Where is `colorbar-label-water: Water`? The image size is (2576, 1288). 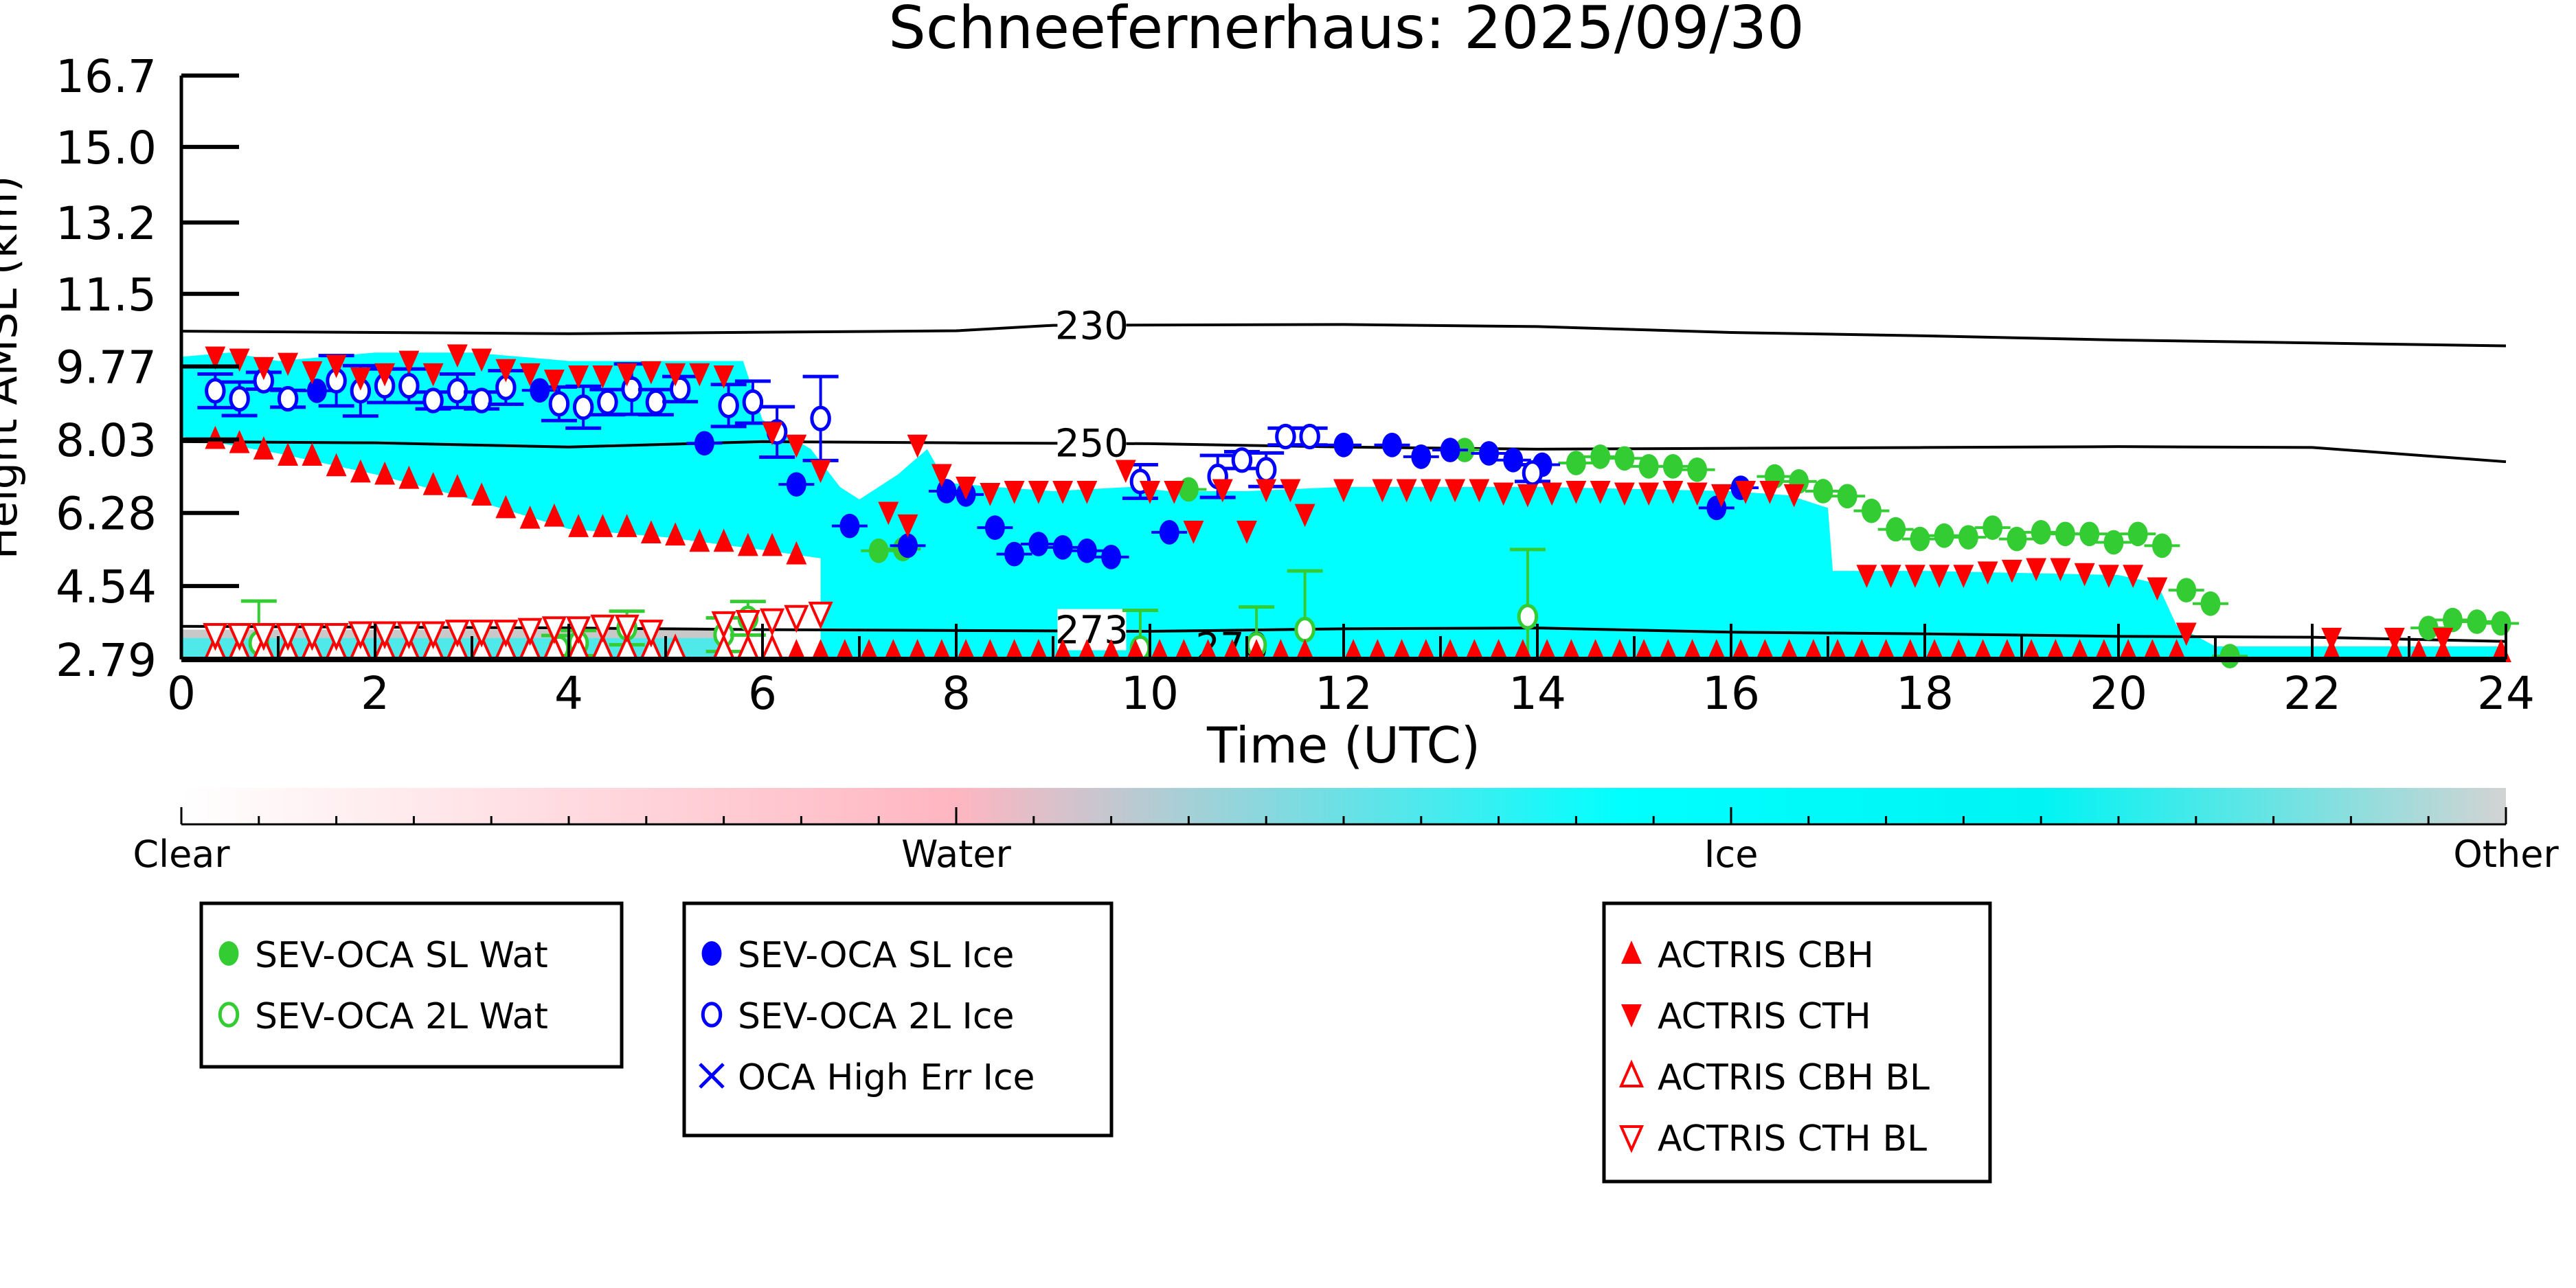 colorbar-label-water: Water is located at coordinates (956, 854).